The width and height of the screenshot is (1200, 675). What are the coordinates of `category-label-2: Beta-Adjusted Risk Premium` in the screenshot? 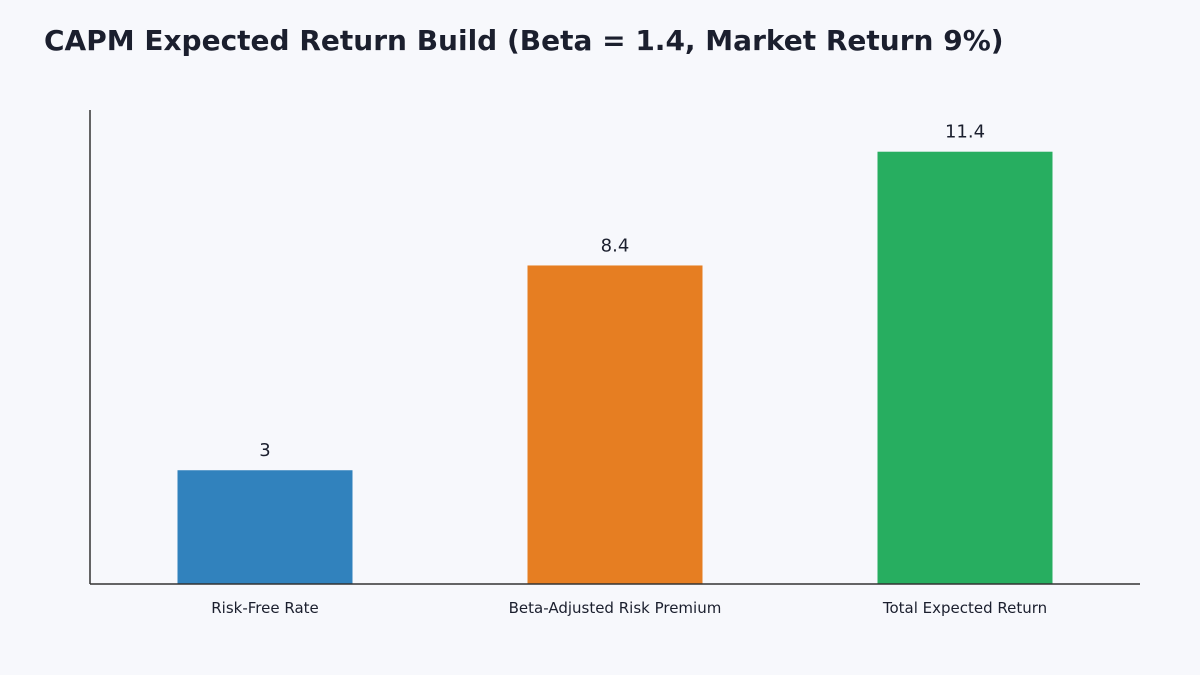 It's located at (615, 608).